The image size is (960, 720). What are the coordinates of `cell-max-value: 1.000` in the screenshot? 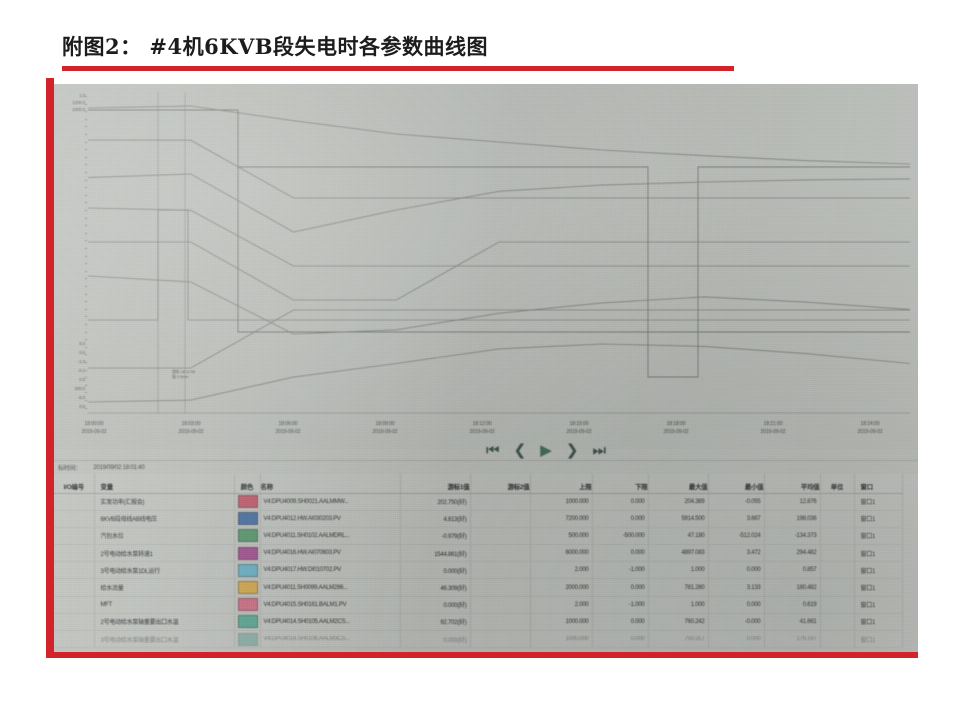 It's located at (678, 605).